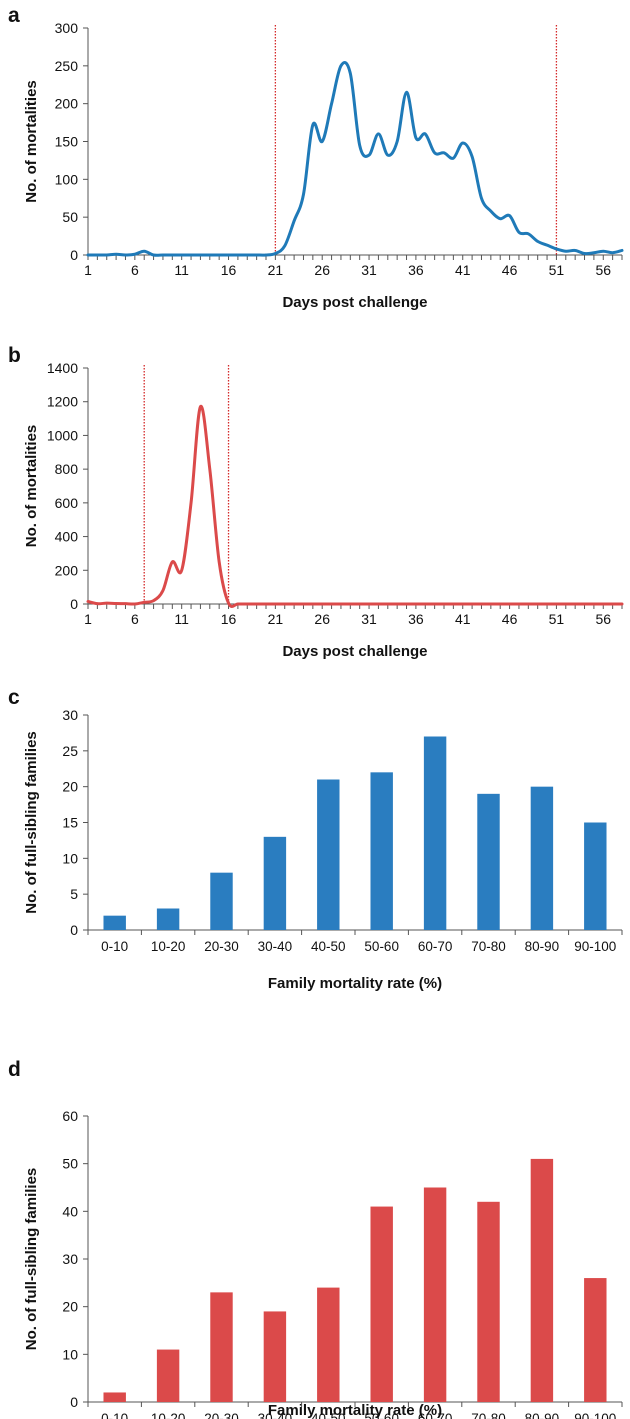 Image resolution: width=630 pixels, height=1419 pixels. What do you see at coordinates (62, 368) in the screenshot?
I see `y-tick-label: 1400` at bounding box center [62, 368].